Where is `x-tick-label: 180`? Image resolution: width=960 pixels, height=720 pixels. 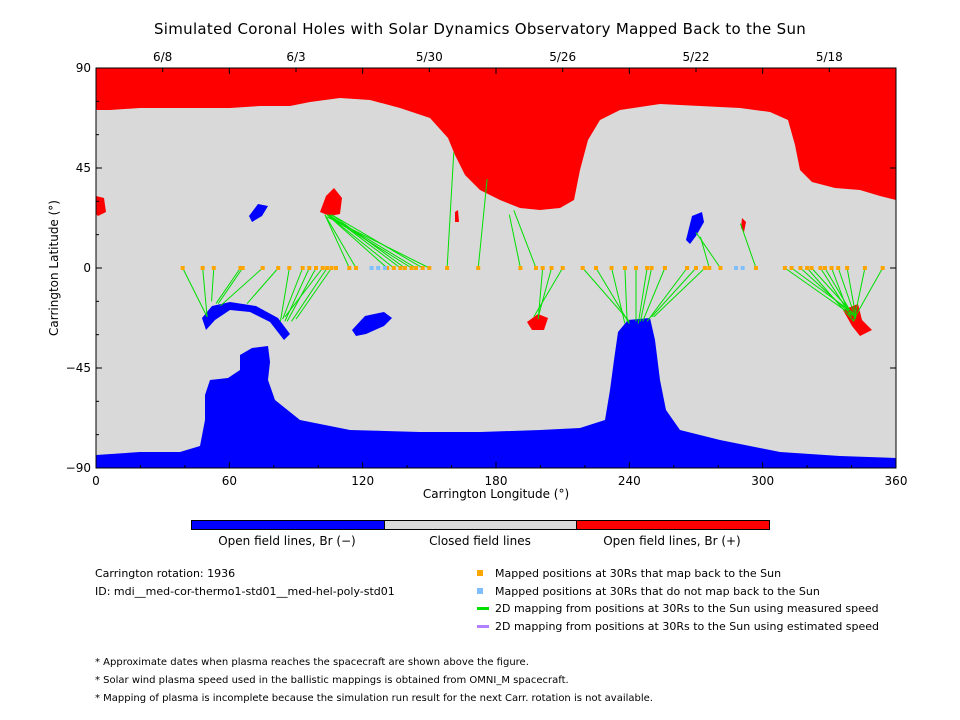 x-tick-label: 180 is located at coordinates (496, 481).